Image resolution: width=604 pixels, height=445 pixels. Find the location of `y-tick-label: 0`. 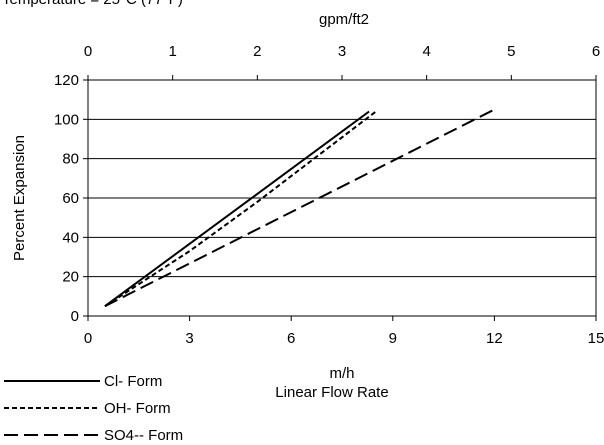

y-tick-label: 0 is located at coordinates (75, 316).